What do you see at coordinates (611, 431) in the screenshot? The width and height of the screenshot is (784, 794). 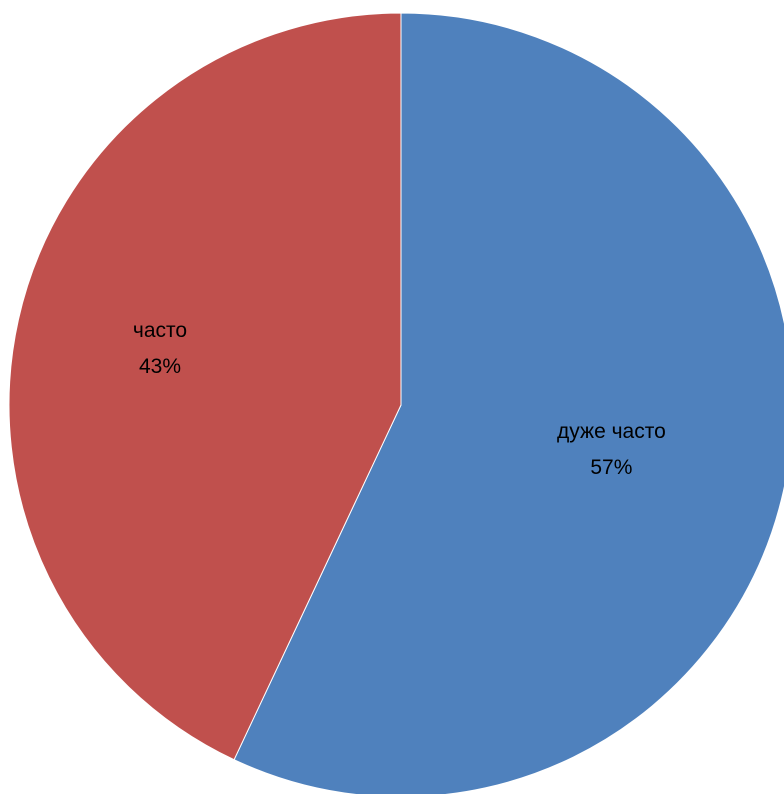 I see `slice-category-label: дуже часто` at bounding box center [611, 431].